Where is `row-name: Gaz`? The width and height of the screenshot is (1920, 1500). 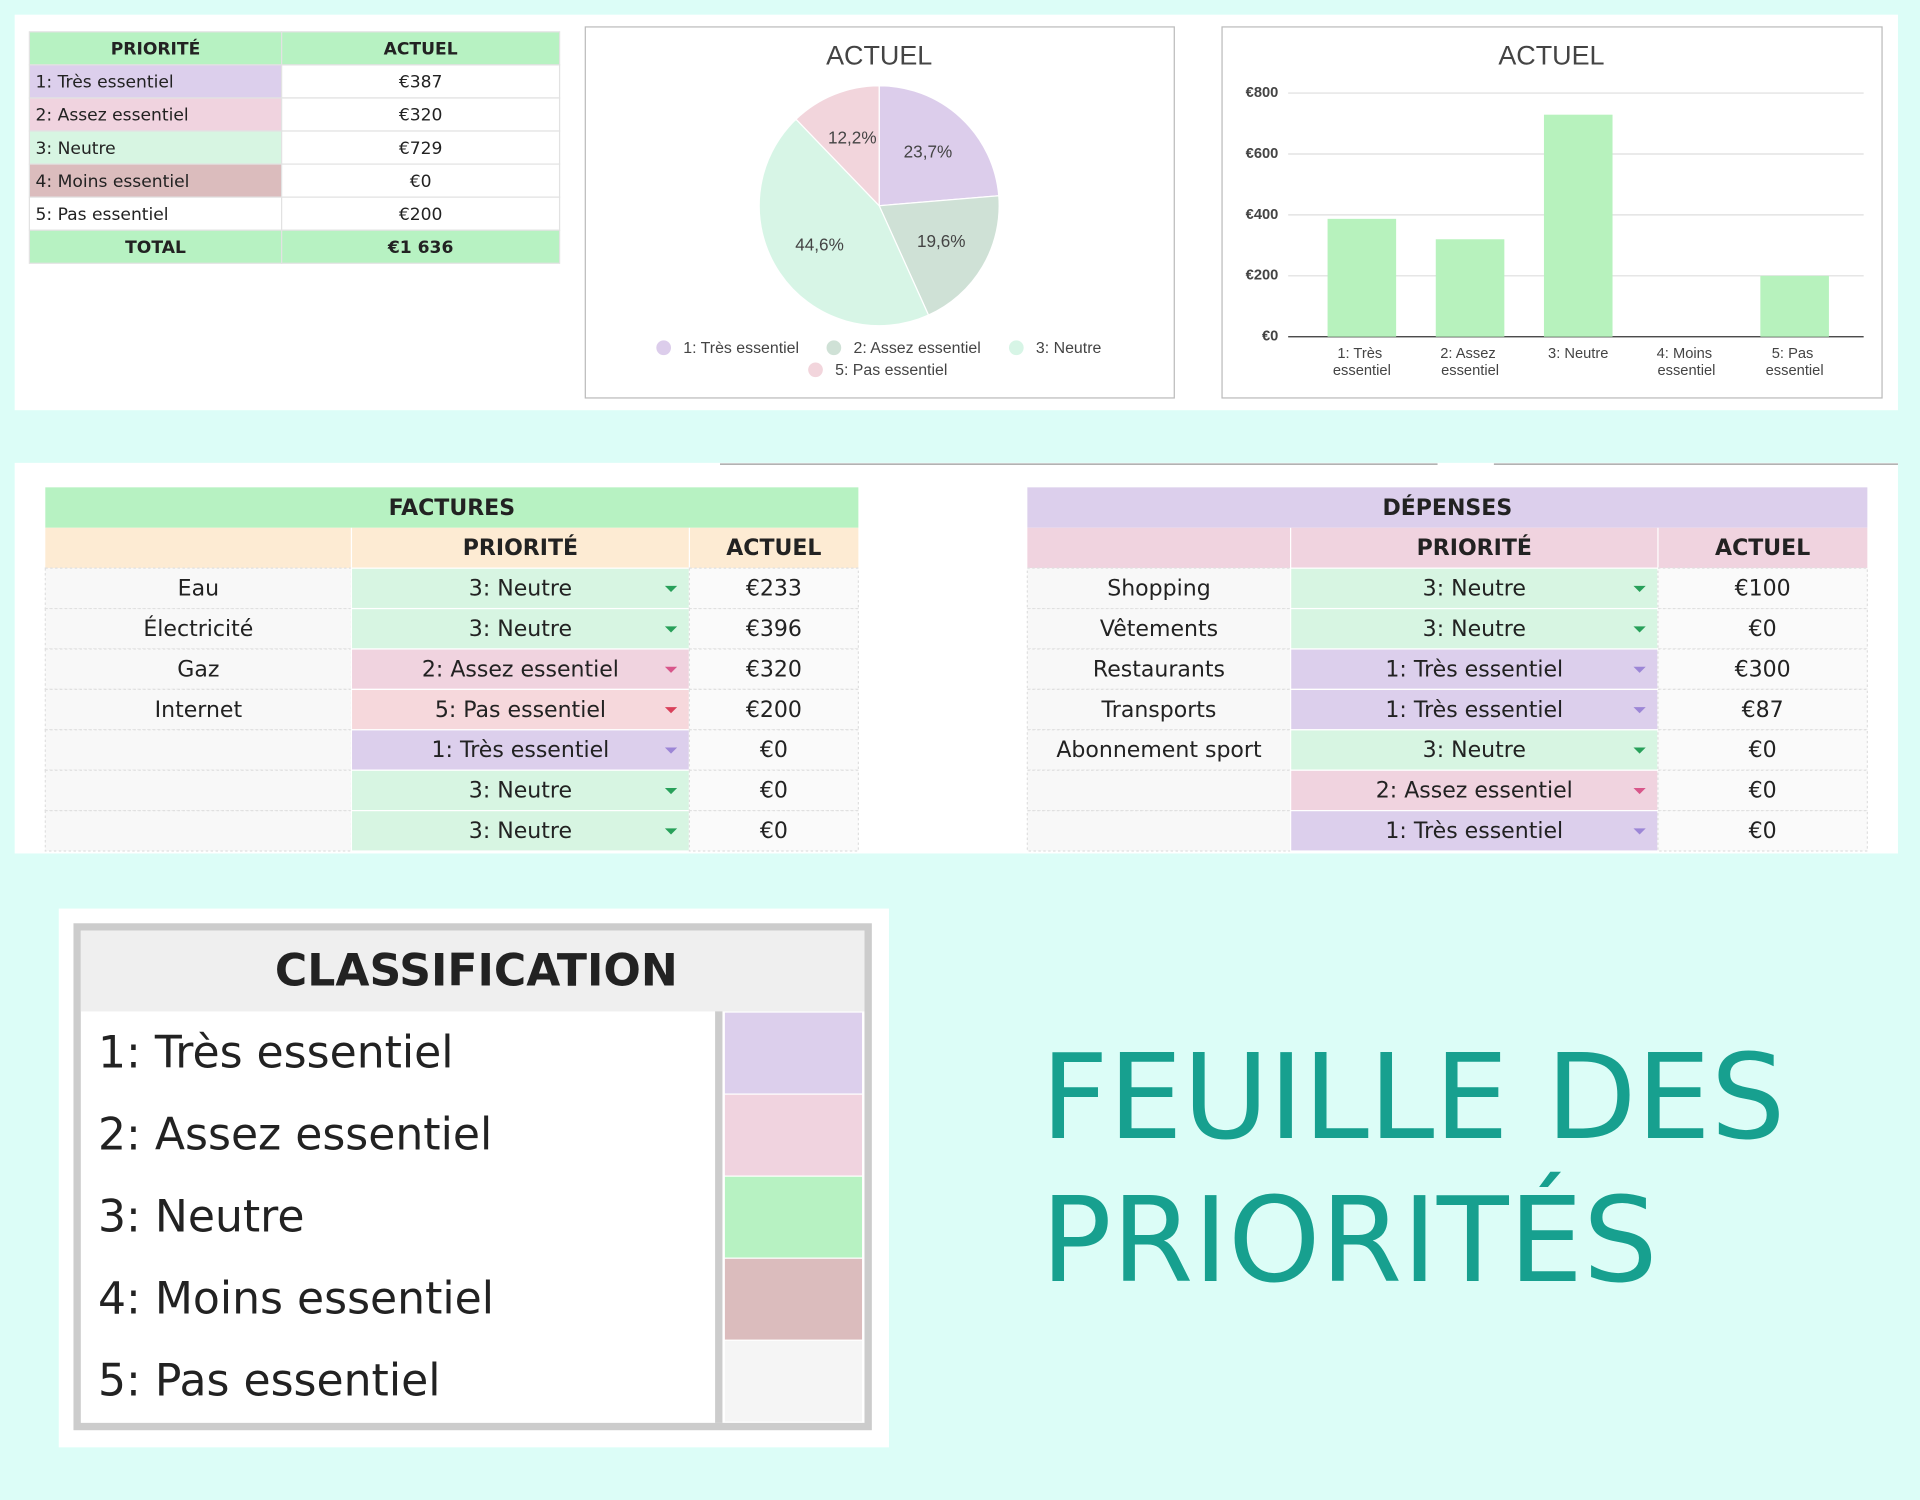 row-name: Gaz is located at coordinates (198, 669).